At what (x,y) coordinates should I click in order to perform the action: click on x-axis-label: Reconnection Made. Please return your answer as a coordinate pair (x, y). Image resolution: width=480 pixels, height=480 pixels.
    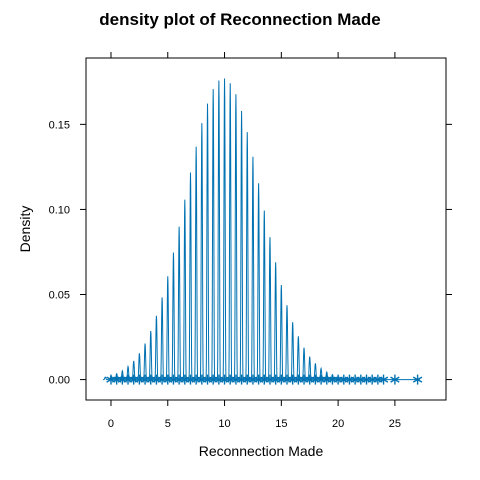
    Looking at the image, I should click on (261, 451).